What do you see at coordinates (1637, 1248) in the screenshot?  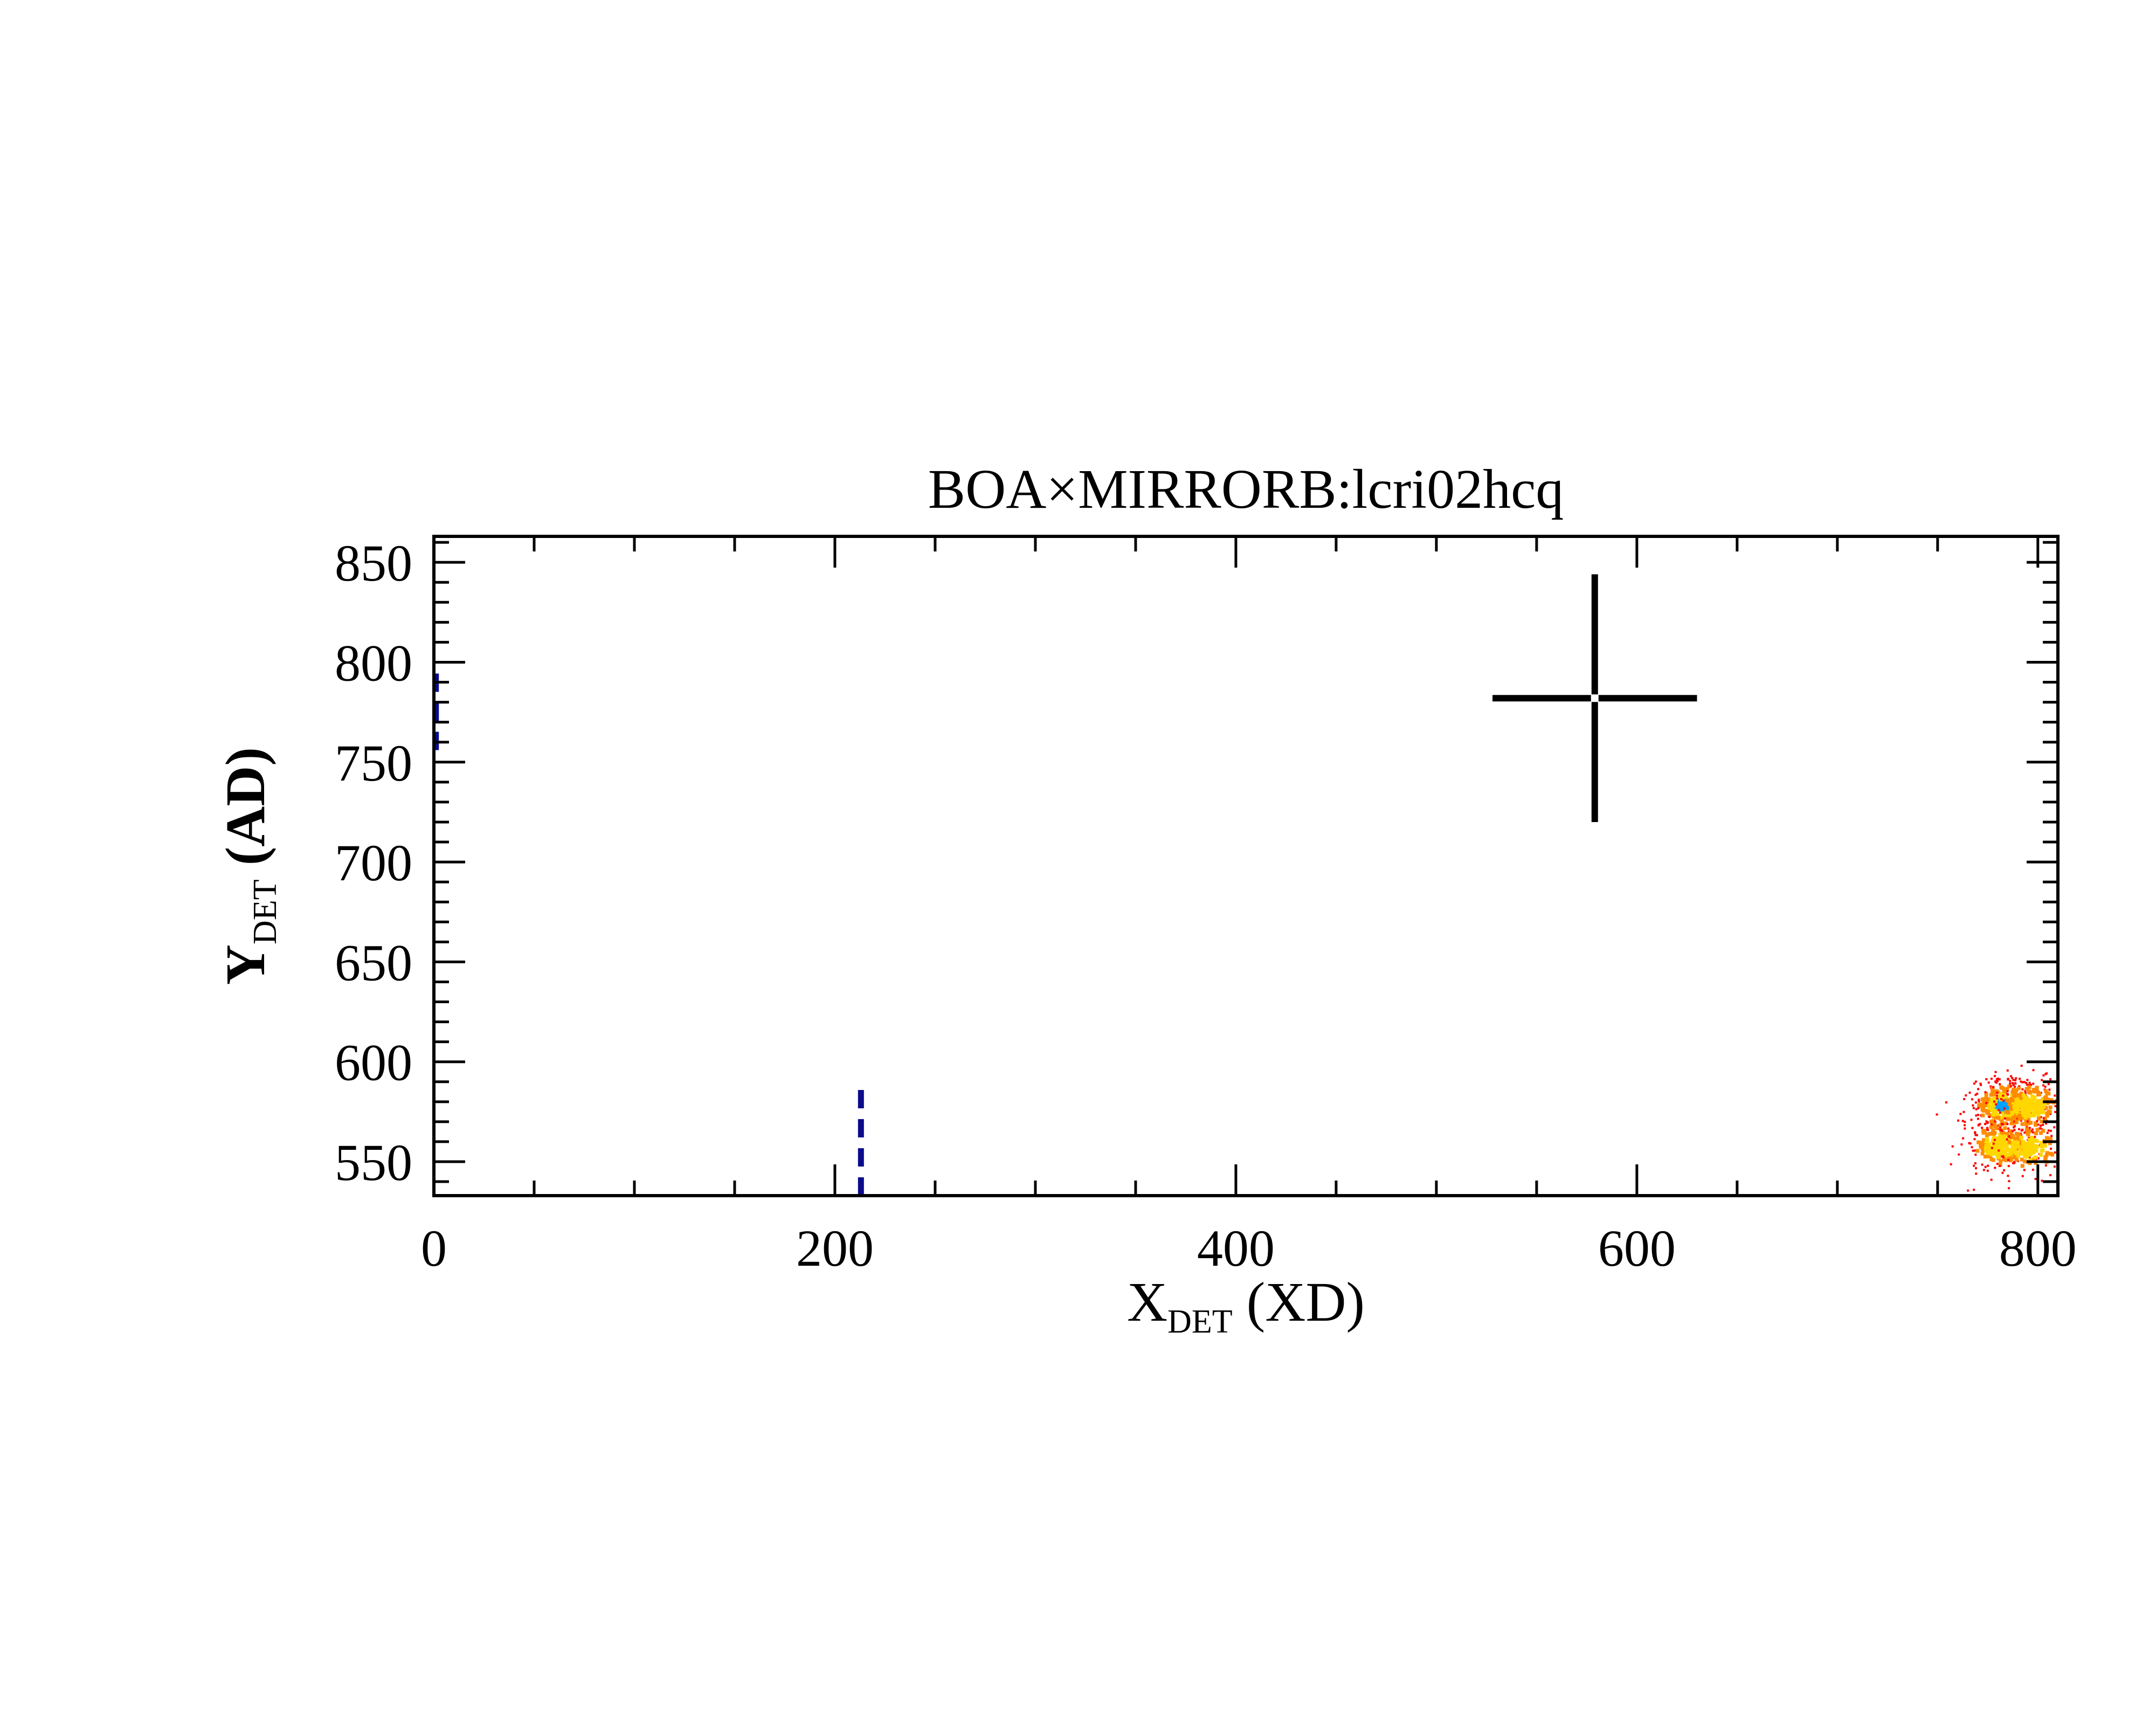 I see `x-tick-label: 600` at bounding box center [1637, 1248].